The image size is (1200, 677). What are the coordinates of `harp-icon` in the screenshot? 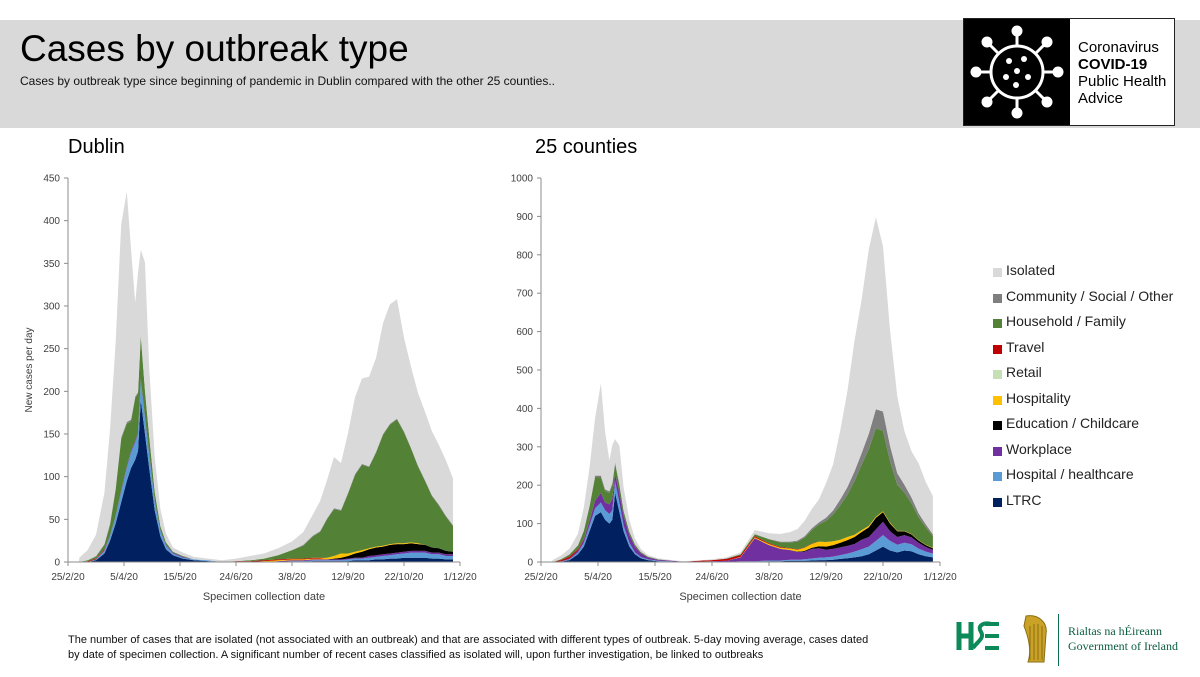 It's located at (1035, 639).